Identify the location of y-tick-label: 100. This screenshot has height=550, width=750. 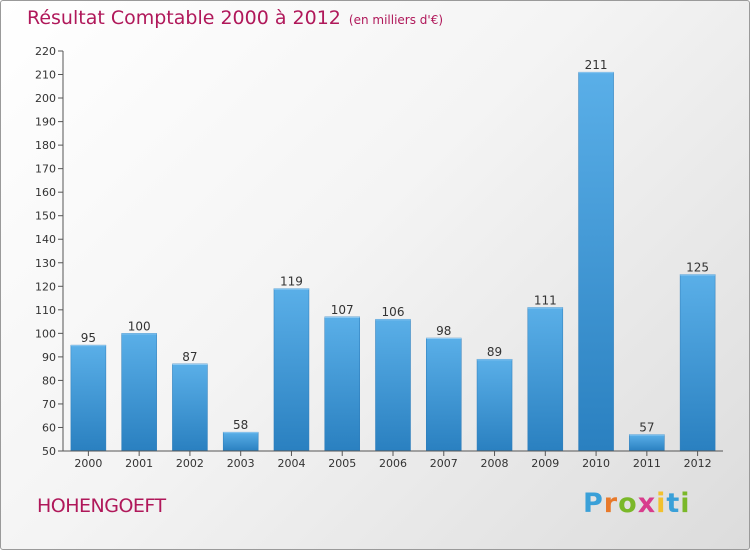
(45, 333).